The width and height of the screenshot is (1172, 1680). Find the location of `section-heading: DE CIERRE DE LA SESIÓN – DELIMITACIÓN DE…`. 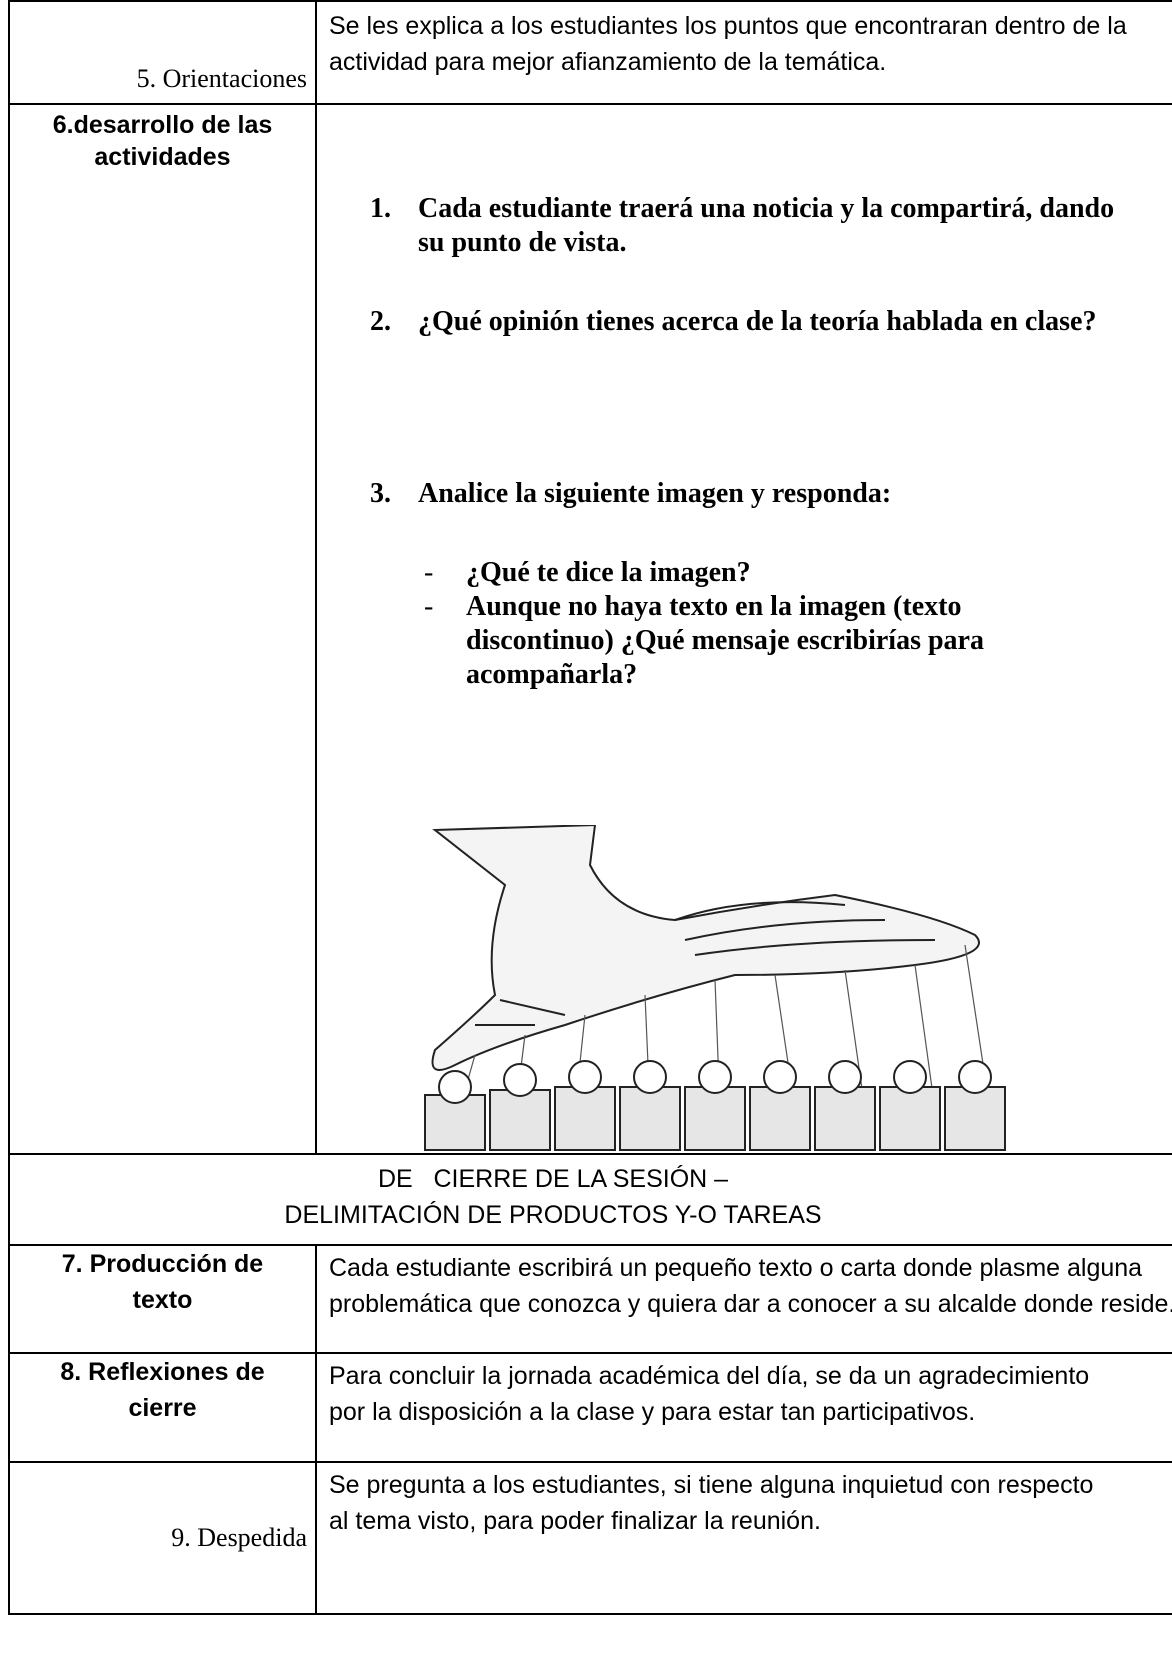

section-heading: DE CIERRE DE LA SESIÓN – DELIMITACIÓN DE… is located at coordinates (590, 1199).